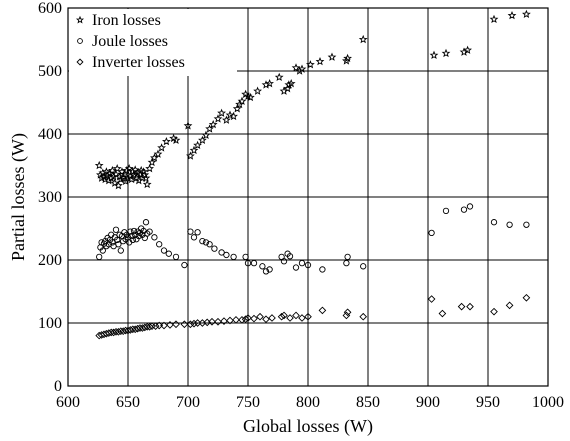 The height and width of the screenshot is (441, 570). I want to click on legend-label: Inverter losses, so click(138, 62).